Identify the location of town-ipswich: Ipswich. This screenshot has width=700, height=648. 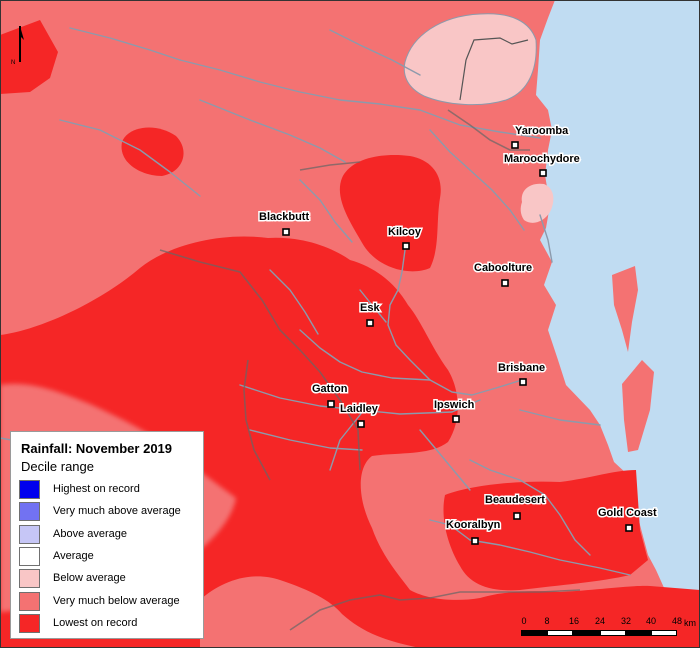
(454, 410).